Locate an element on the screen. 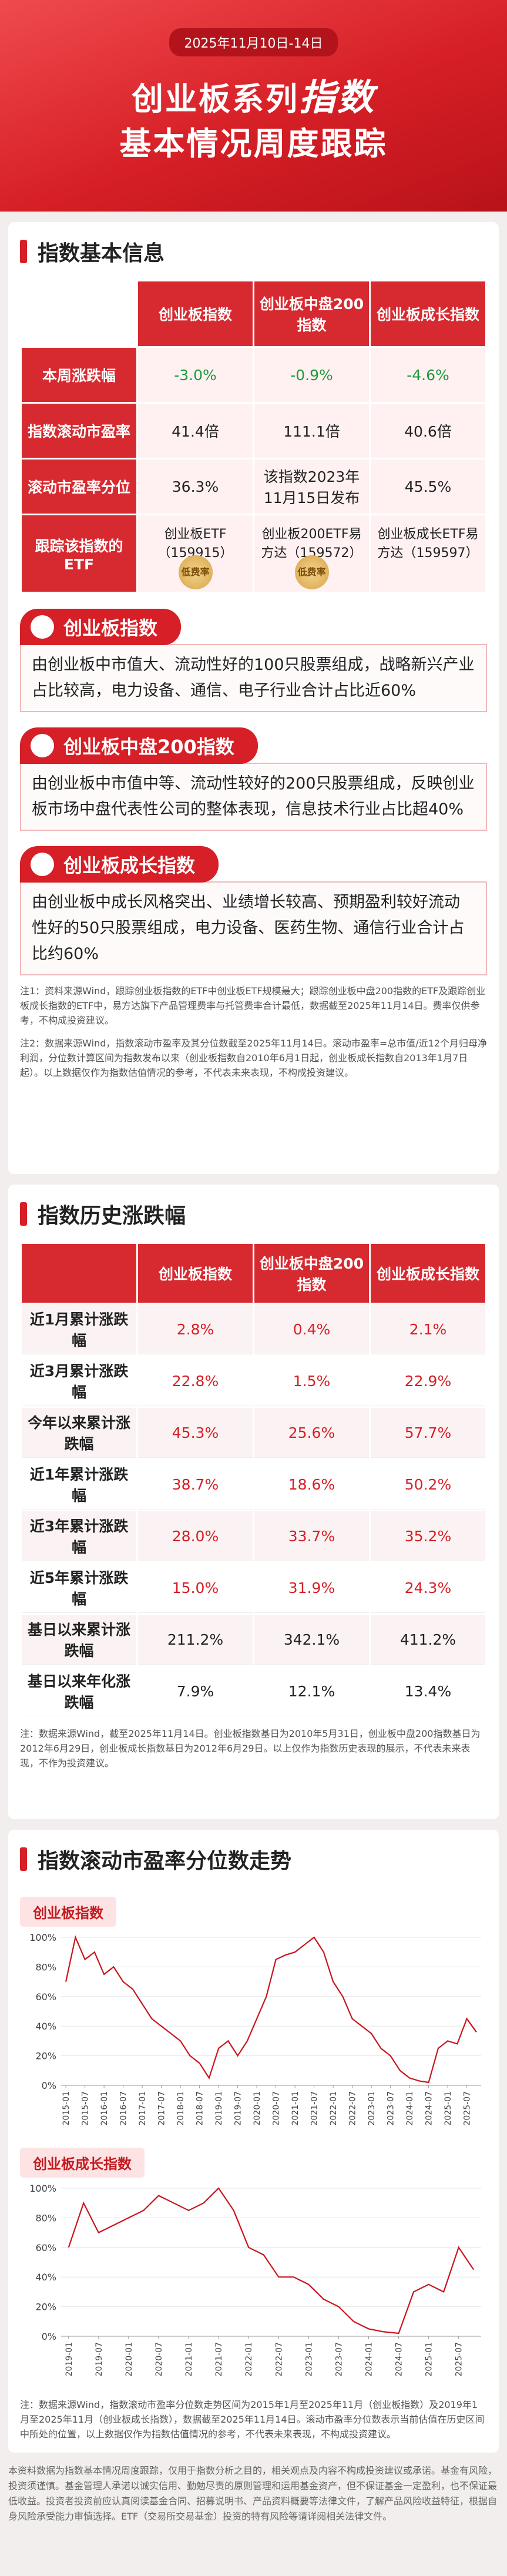 This screenshot has width=507, height=2576. row-label: 本周涨跌幅 is located at coordinates (79, 375).